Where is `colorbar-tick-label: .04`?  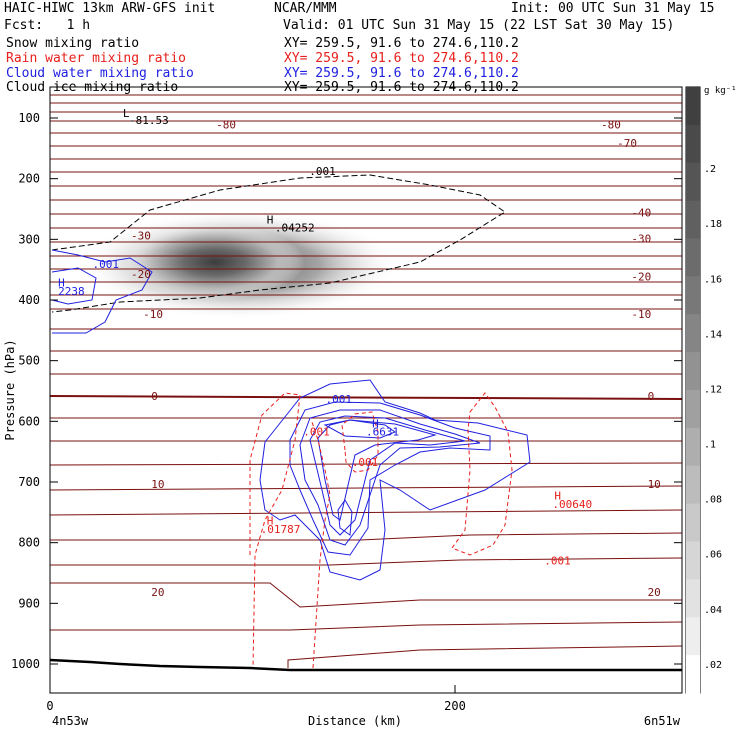 colorbar-tick-label: .04 is located at coordinates (713, 610).